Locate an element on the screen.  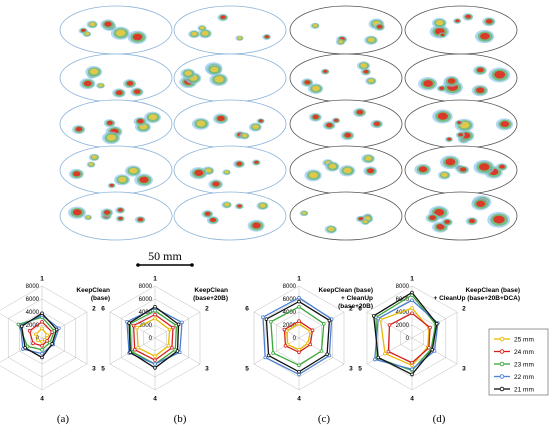
legend-label: 21 mm is located at coordinates (524, 389).